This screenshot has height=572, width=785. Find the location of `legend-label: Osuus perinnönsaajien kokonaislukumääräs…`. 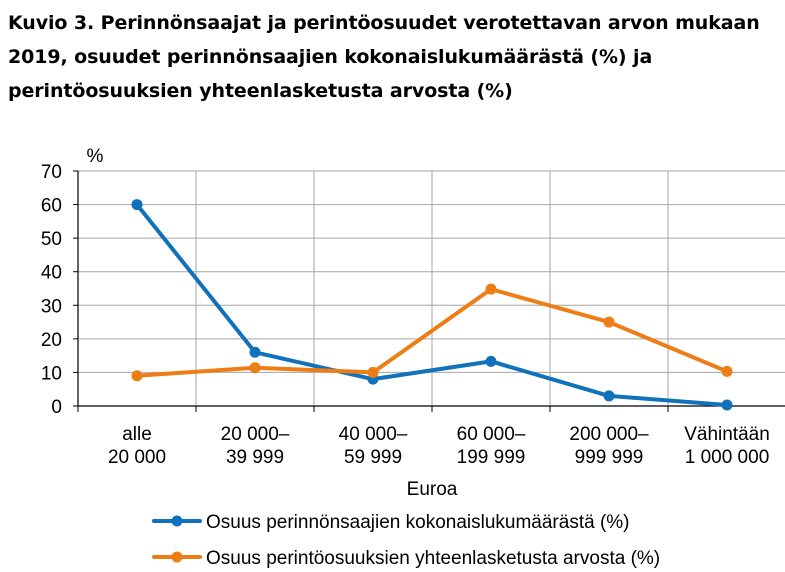

legend-label: Osuus perinnönsaajien kokonaislukumääräs… is located at coordinates (418, 522).